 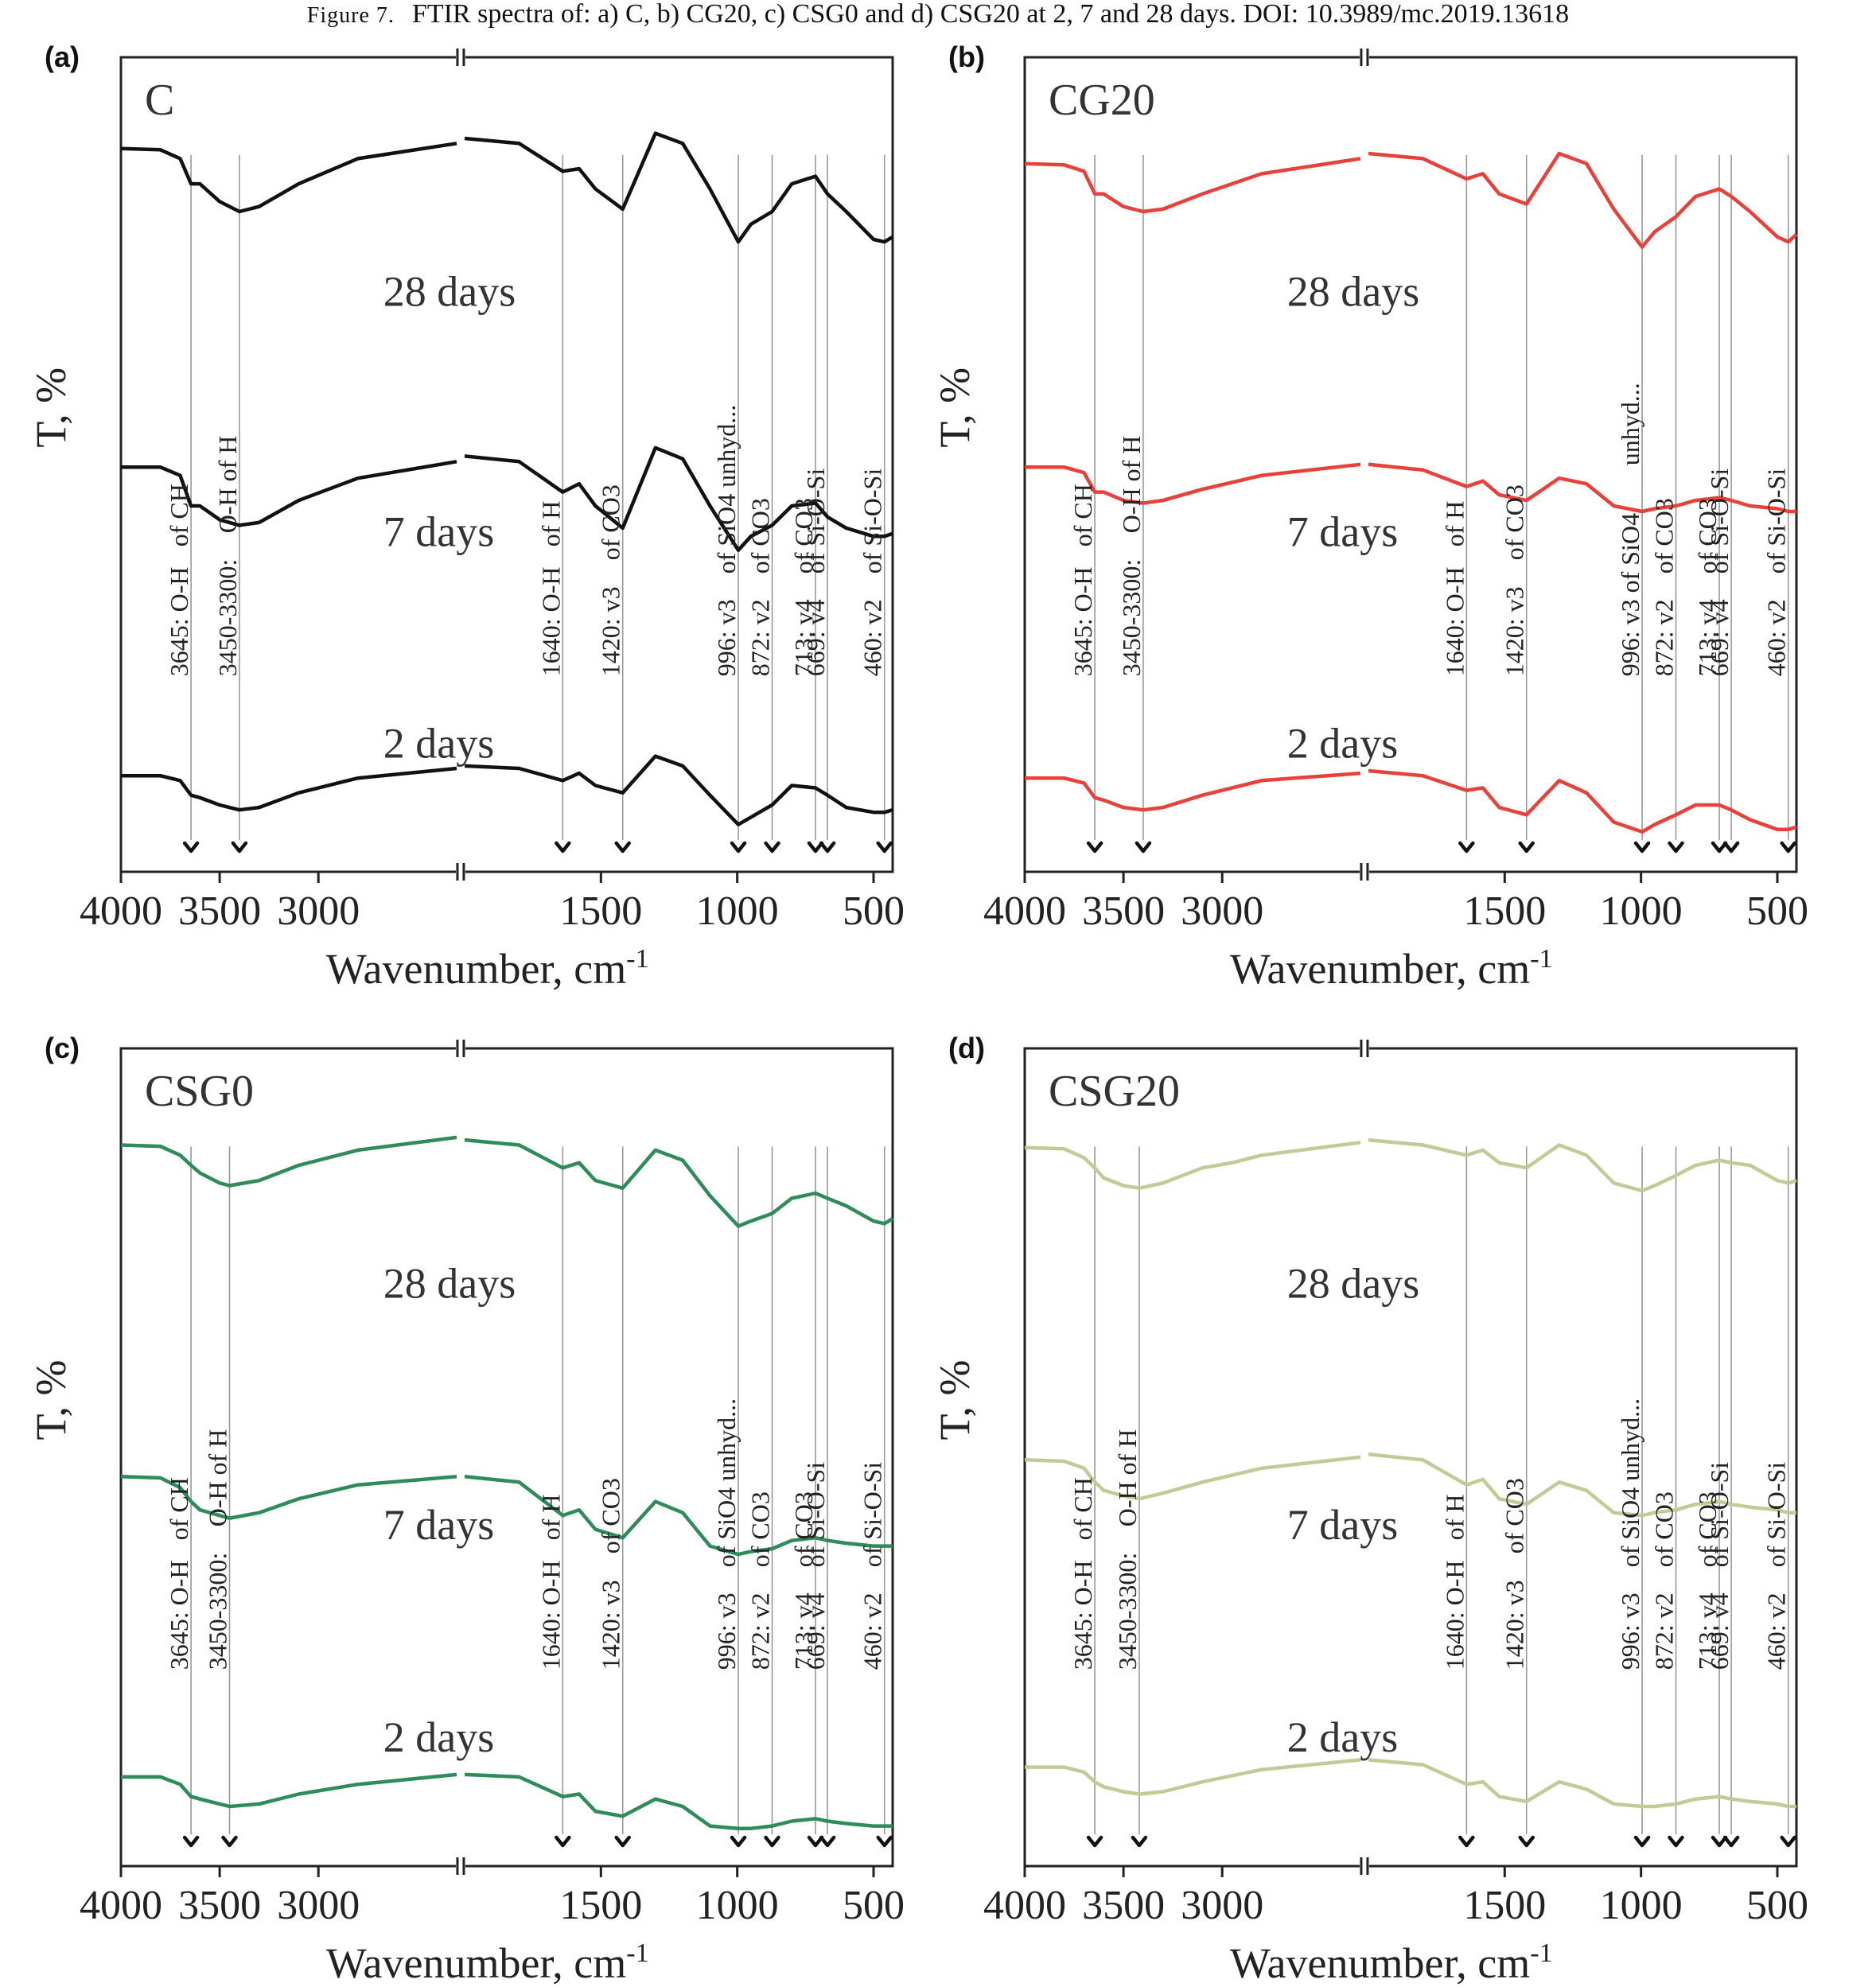 What do you see at coordinates (967, 1048) in the screenshot?
I see `panel-letter: (d)` at bounding box center [967, 1048].